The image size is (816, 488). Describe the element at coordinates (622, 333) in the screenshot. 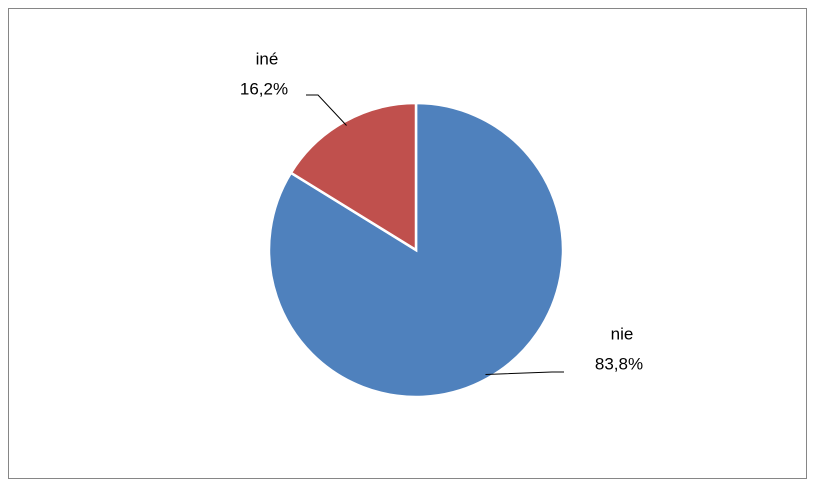

I see `slice-label-name: nie` at that location.